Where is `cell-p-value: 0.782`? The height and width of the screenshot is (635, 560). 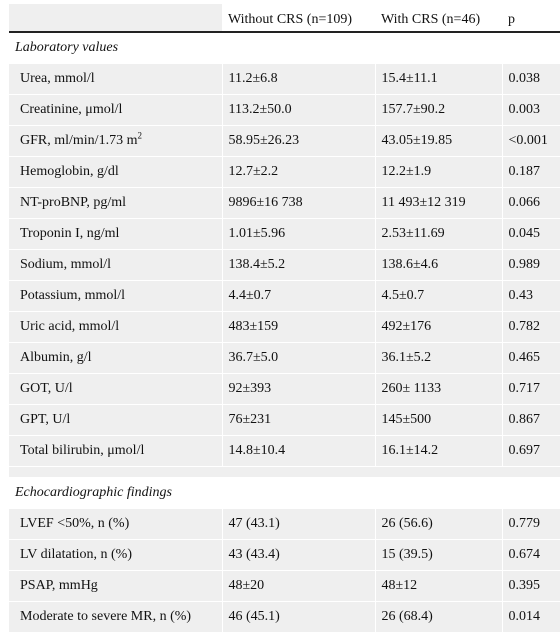
cell-p-value: 0.782 is located at coordinates (531, 327).